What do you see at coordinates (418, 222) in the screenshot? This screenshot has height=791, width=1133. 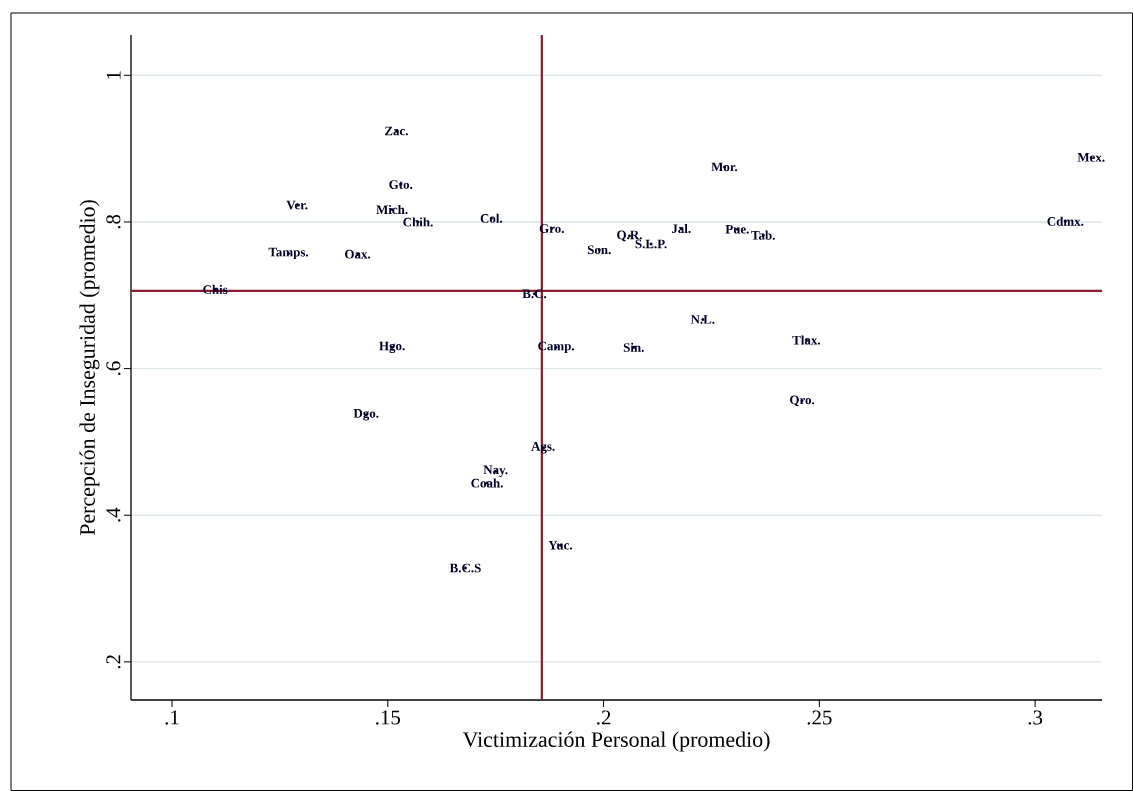 I see `data-label: Chih.` at bounding box center [418, 222].